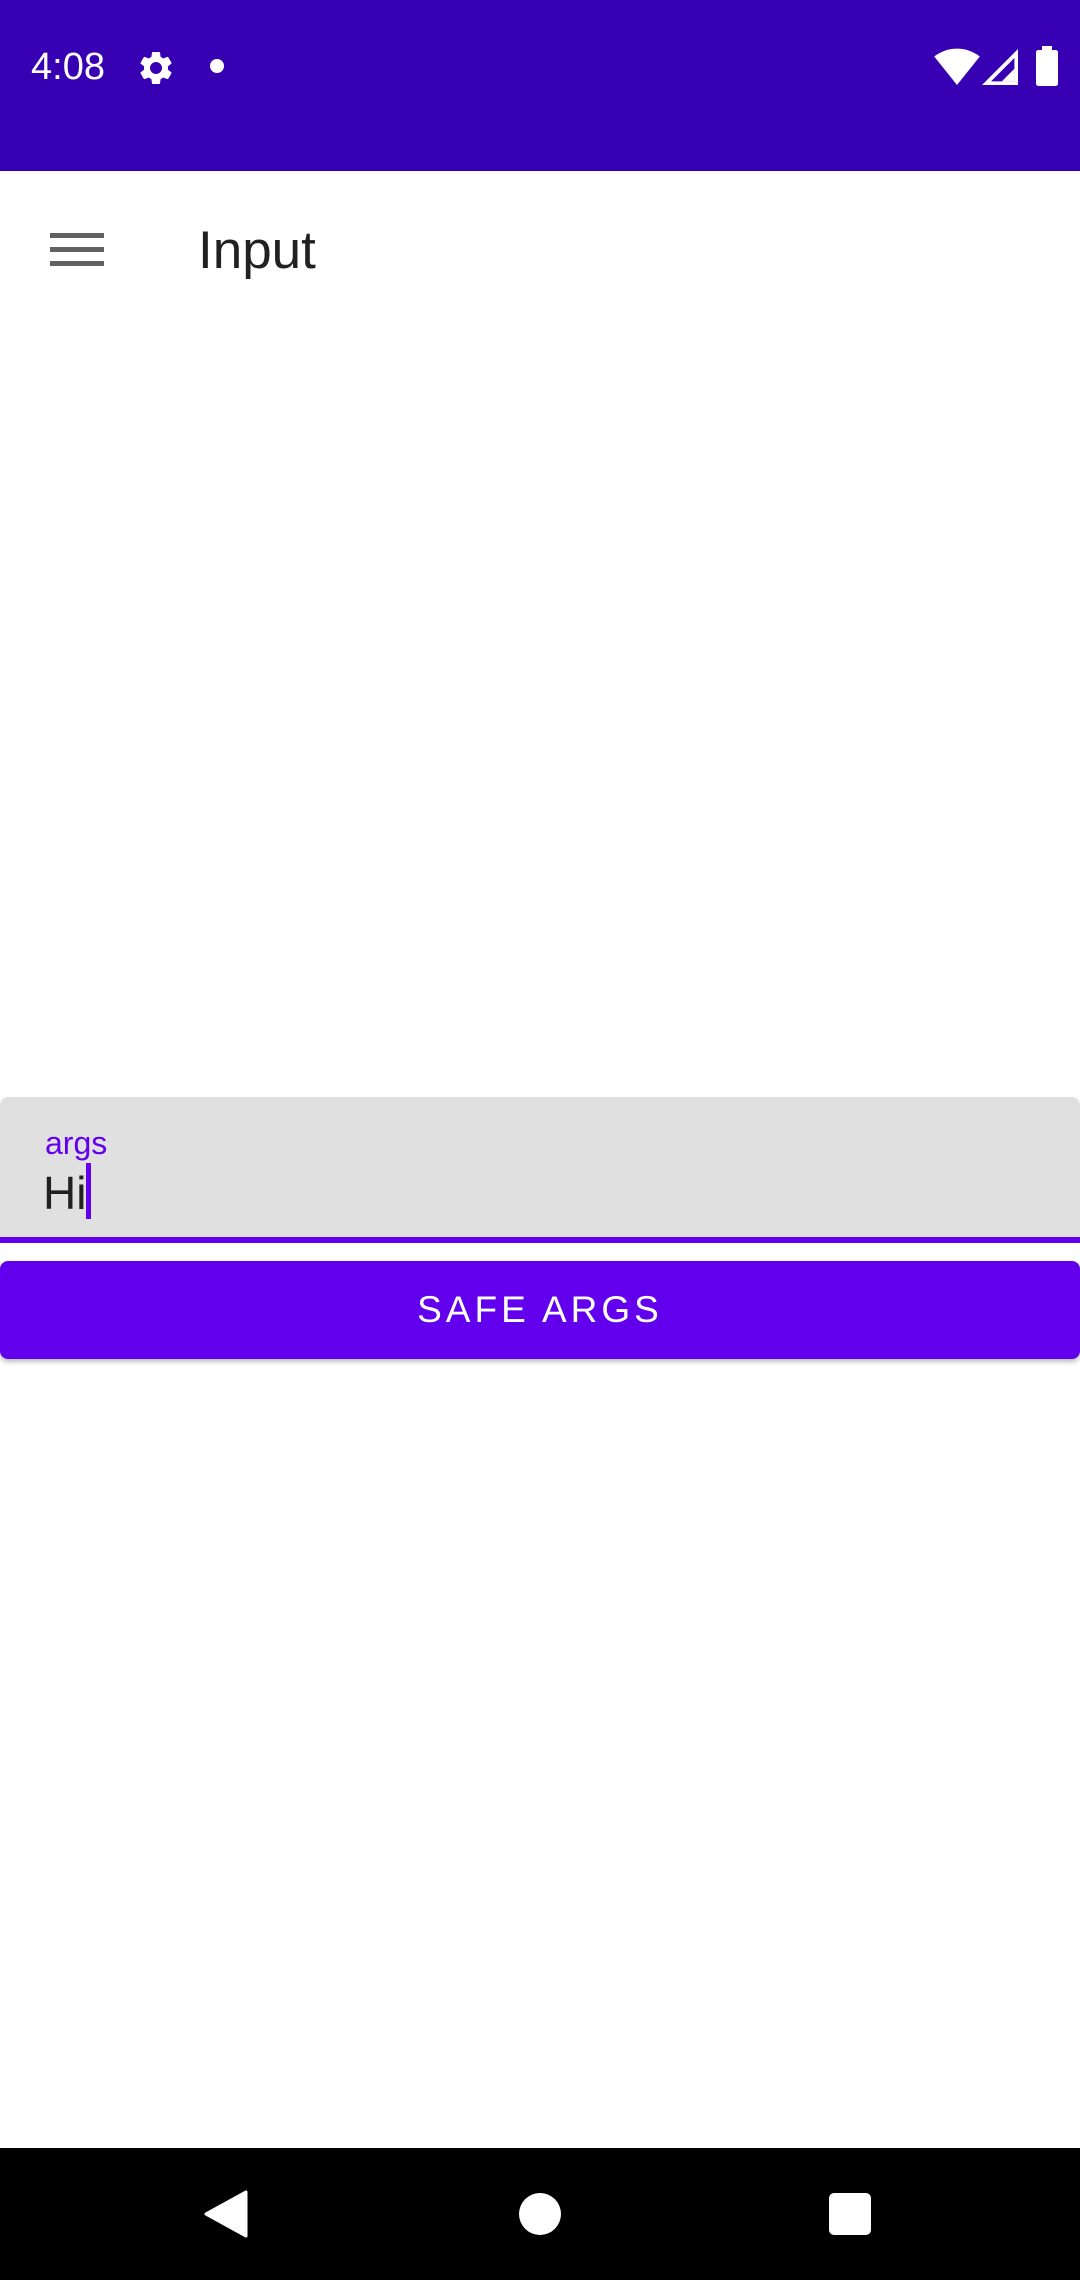 The width and height of the screenshot is (1080, 2280). Describe the element at coordinates (540, 251) in the screenshot. I see `app-bar: Input` at that location.